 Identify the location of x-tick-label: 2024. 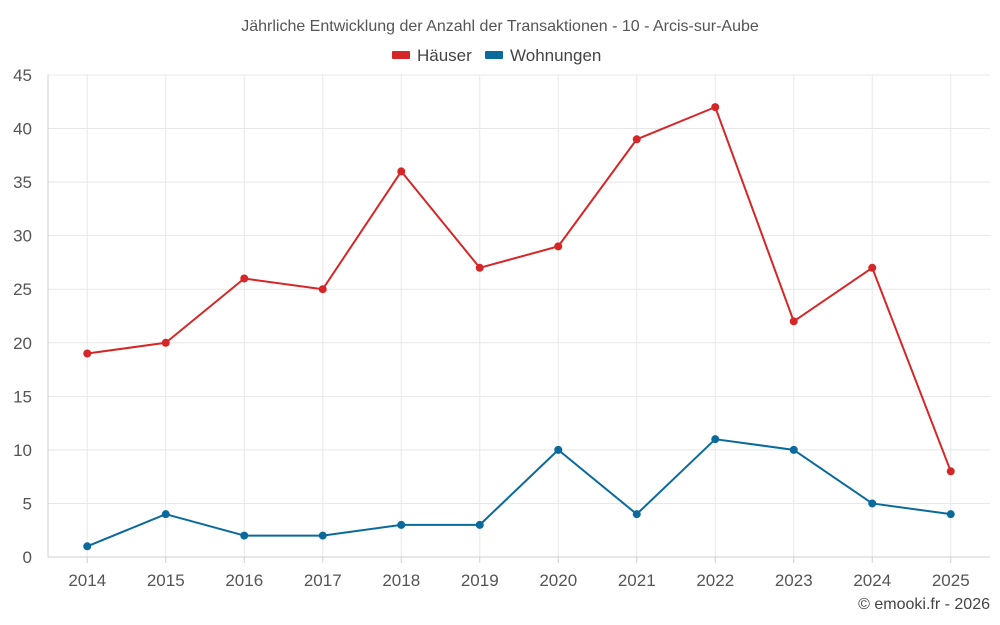
(872, 580).